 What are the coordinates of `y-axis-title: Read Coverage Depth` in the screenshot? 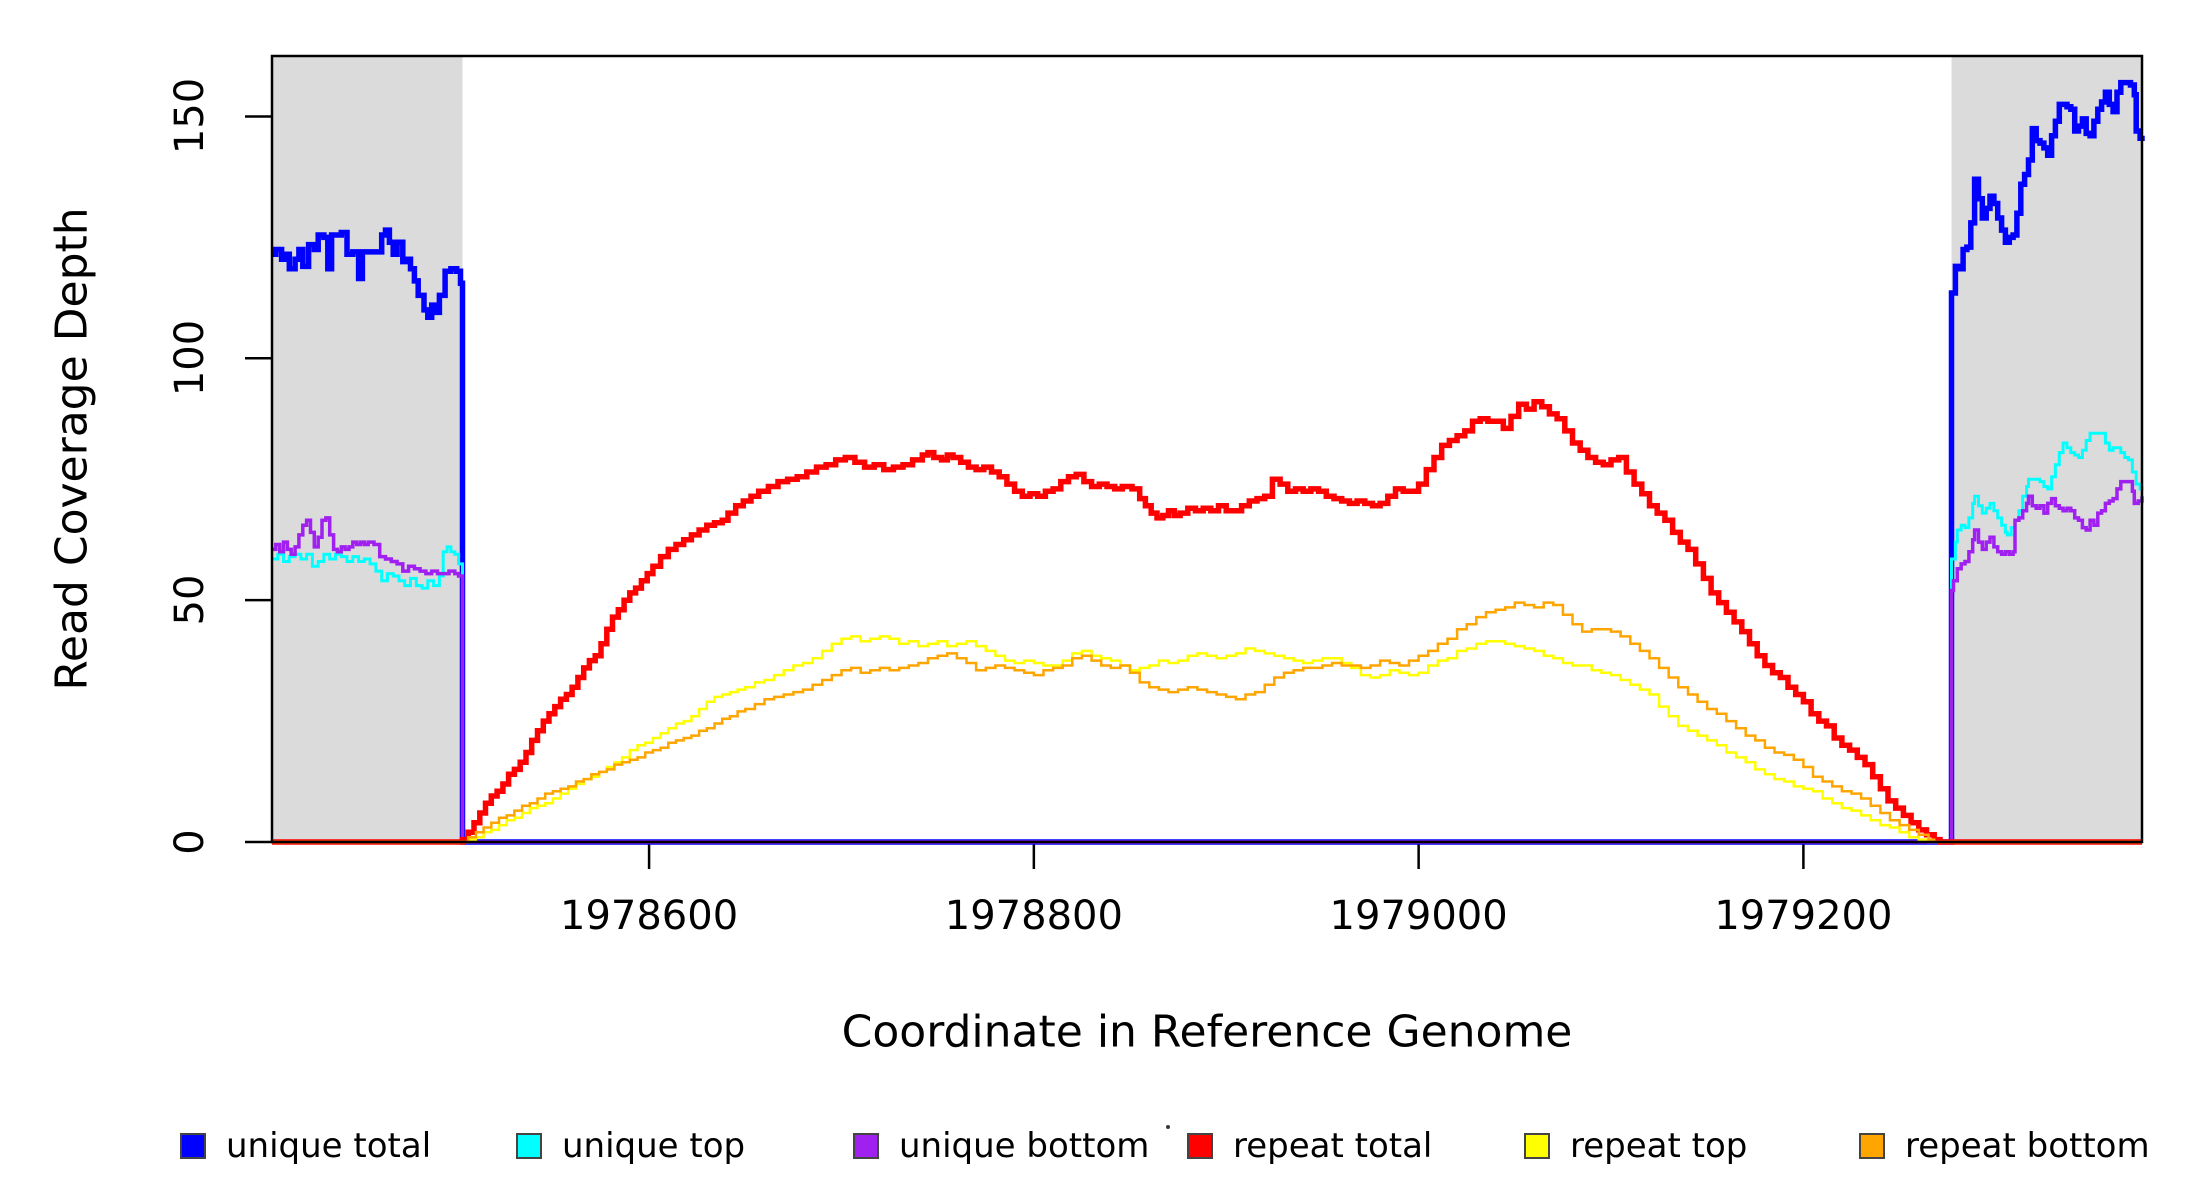 It's located at (72, 449).